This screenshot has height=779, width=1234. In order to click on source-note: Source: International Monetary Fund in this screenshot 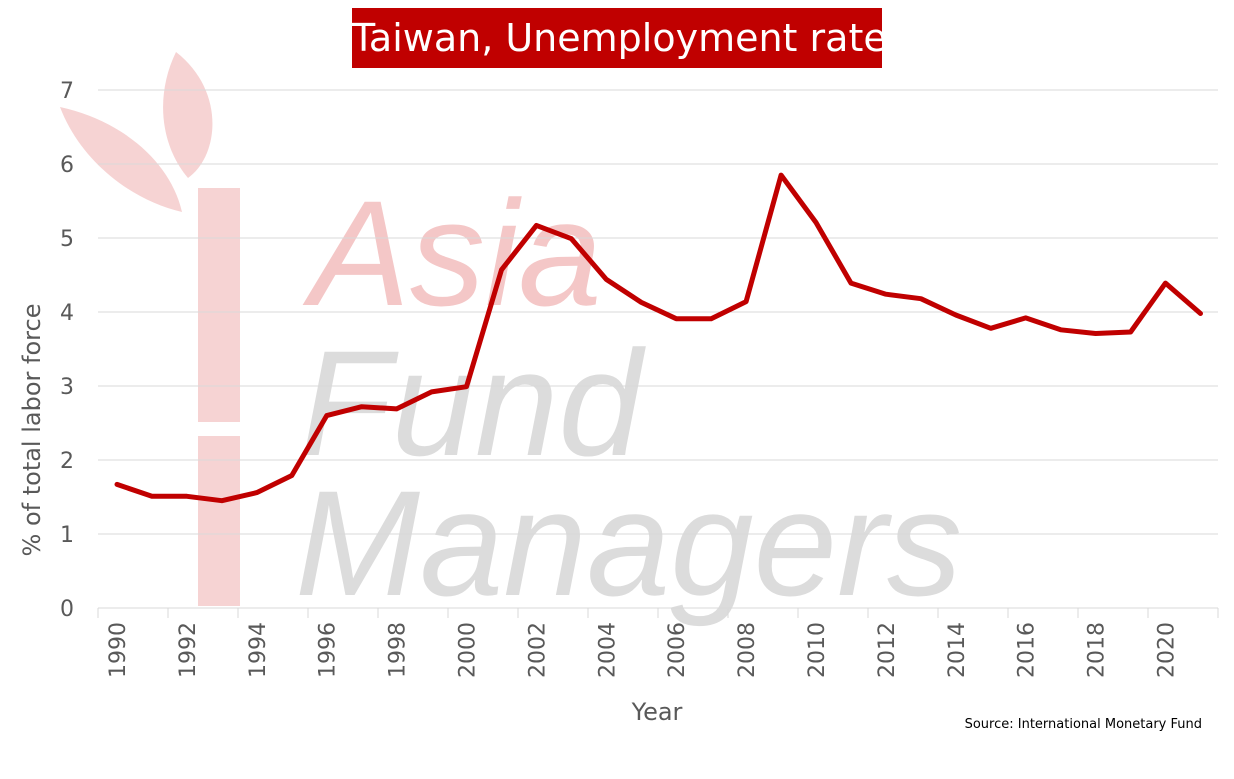, I will do `click(1083, 724)`.